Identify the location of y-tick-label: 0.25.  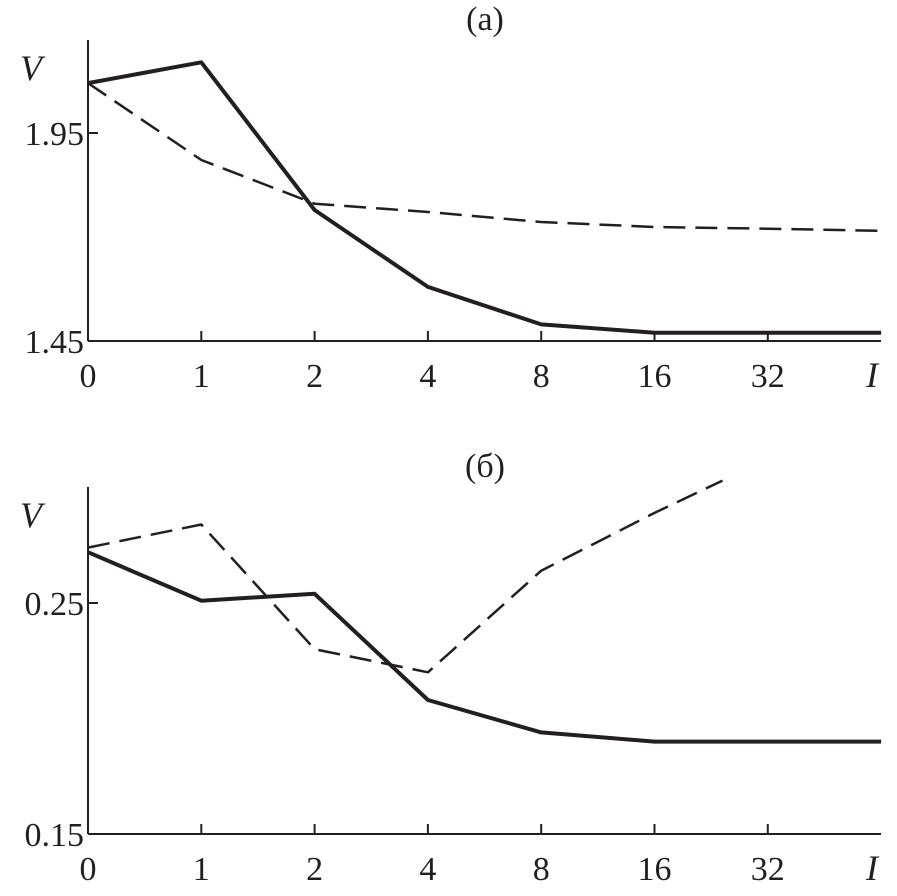
(55, 604).